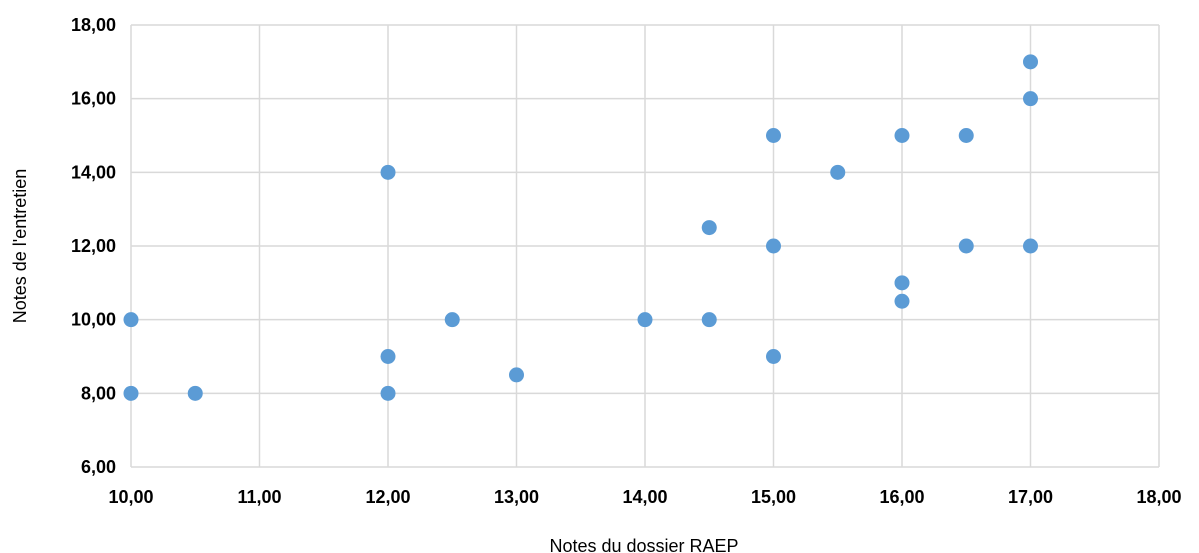 The width and height of the screenshot is (1199, 553). Describe the element at coordinates (901, 497) in the screenshot. I see `x-tick-label: 16,00` at that location.